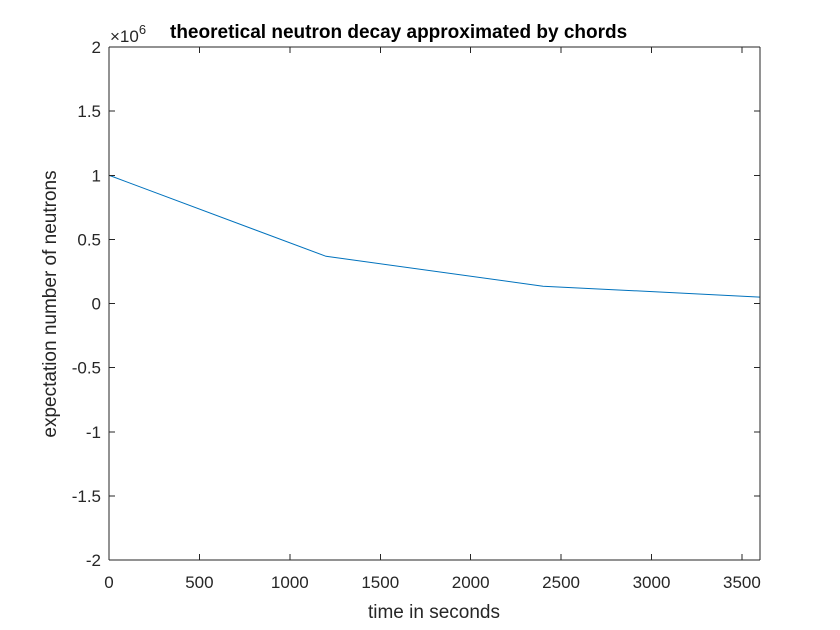 The image size is (840, 630). I want to click on y-tick-label: 1.5, so click(89, 111).